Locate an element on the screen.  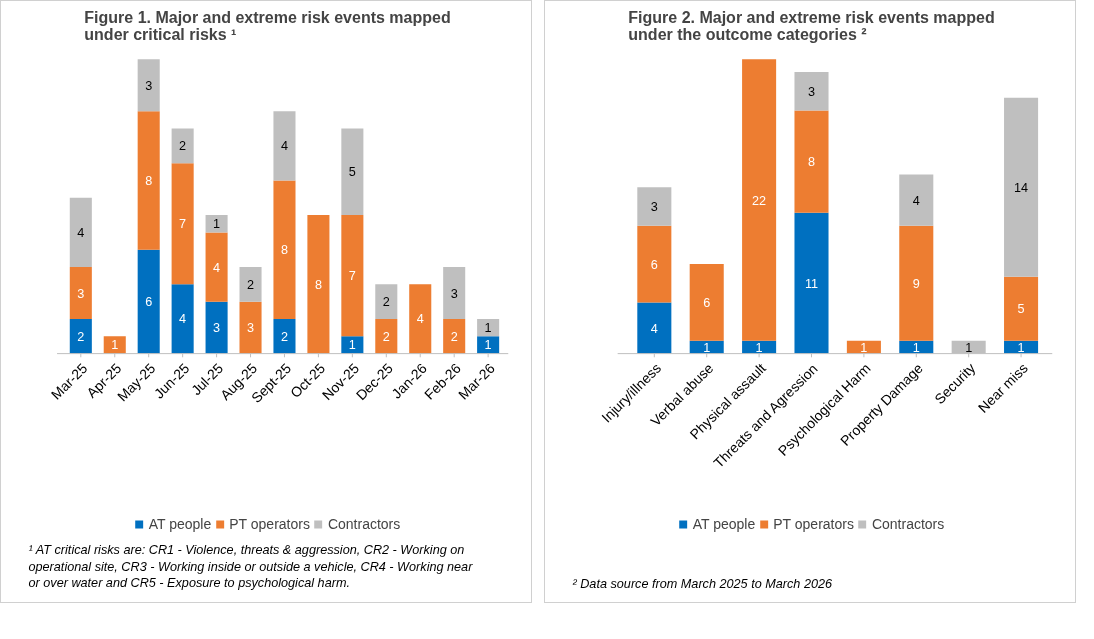
data-label: 14 is located at coordinates (1021, 187).